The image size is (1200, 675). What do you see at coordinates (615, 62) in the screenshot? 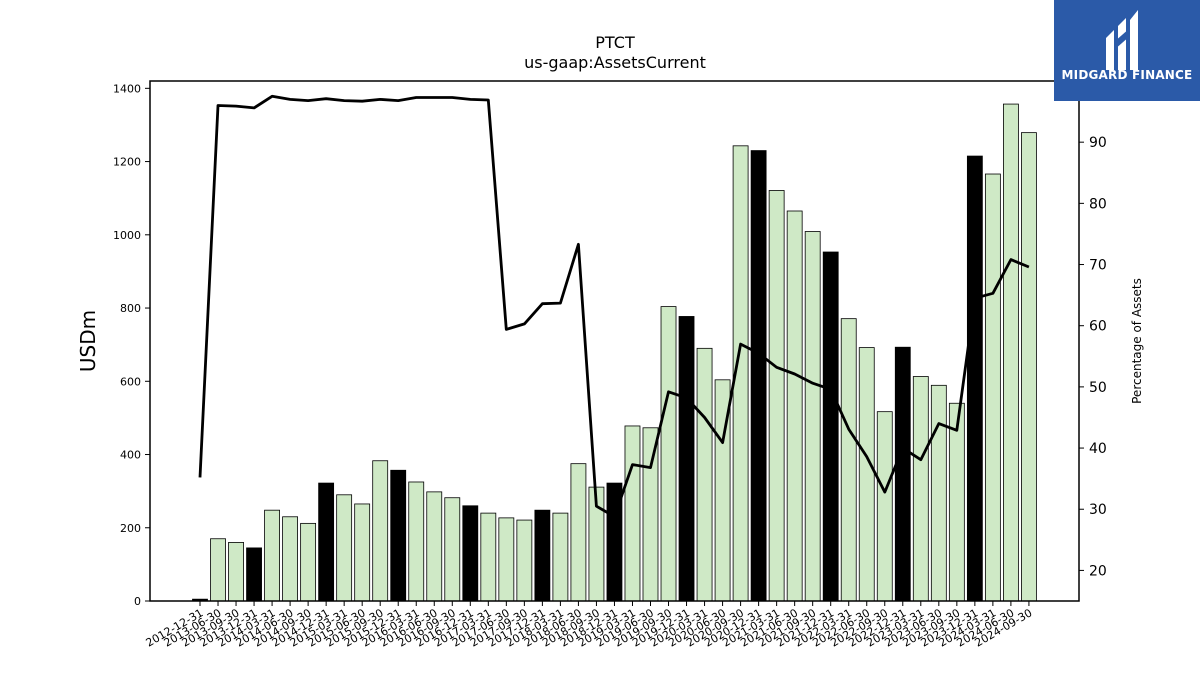
I see `chart-subtitle: us-gaap:AssetsCurrent` at bounding box center [615, 62].